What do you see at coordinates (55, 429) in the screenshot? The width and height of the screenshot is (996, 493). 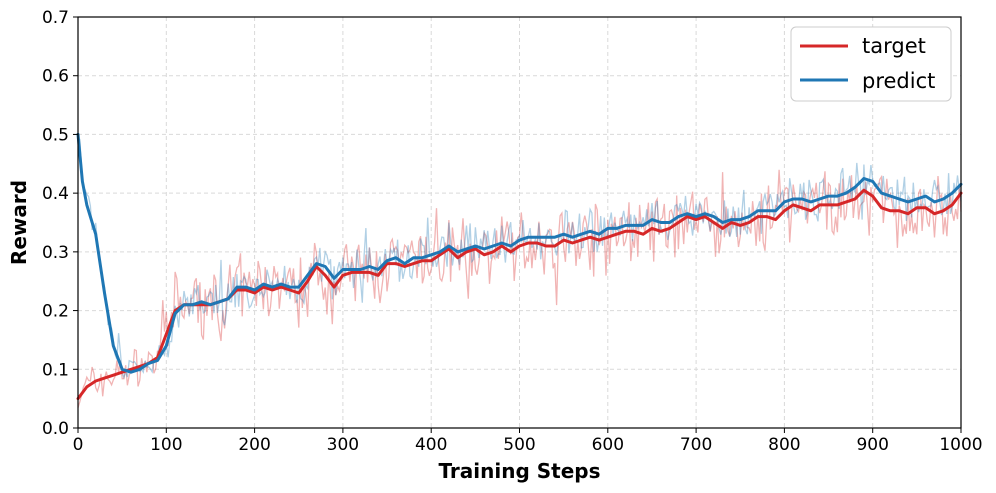 I see `y-tick-label: 0.0` at bounding box center [55, 429].